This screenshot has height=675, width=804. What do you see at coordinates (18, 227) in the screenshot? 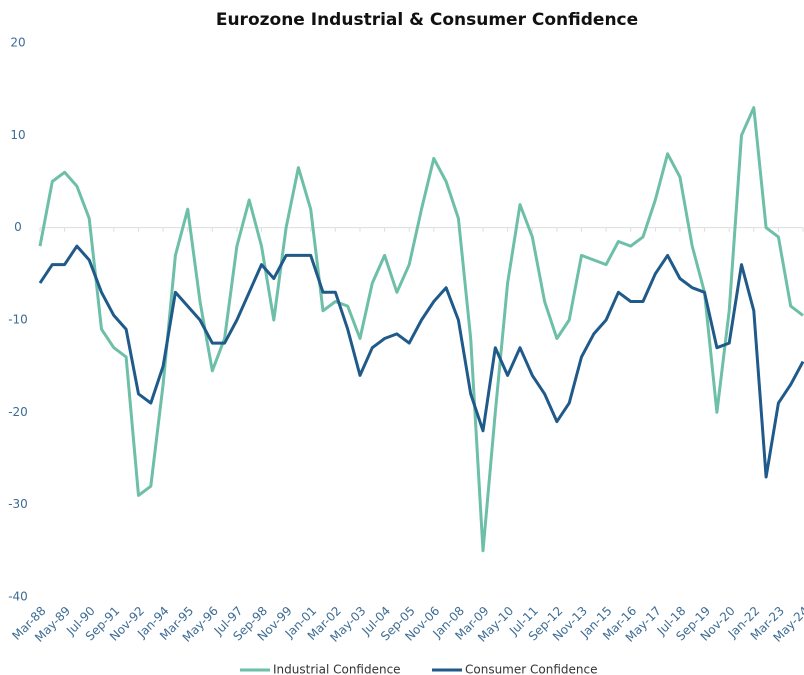
I see `y-tick-label: 0` at bounding box center [18, 227].